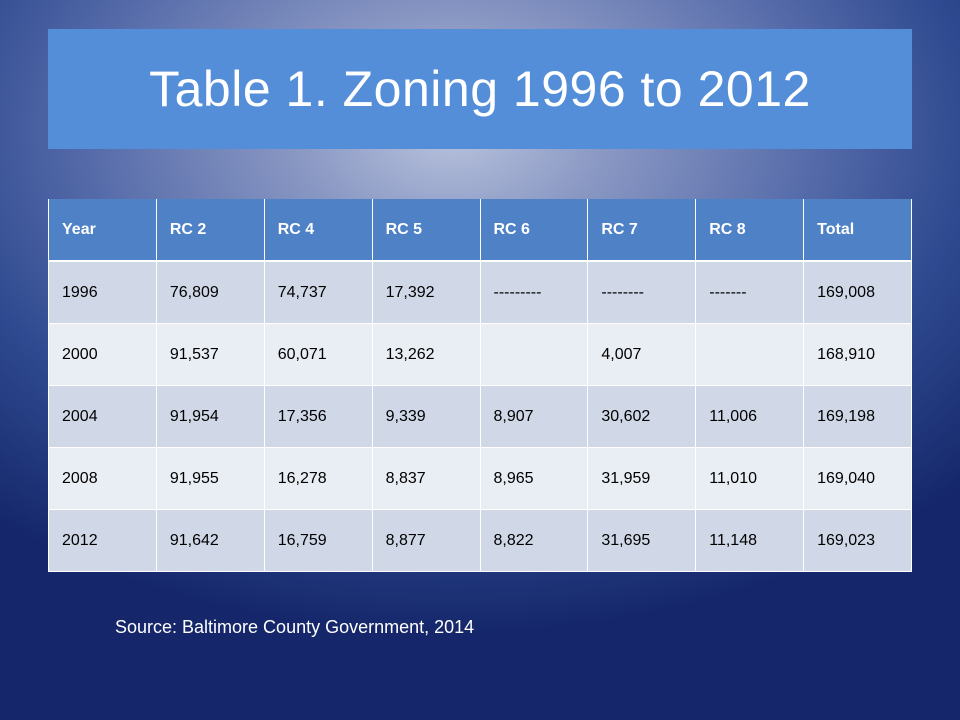 This screenshot has width=960, height=720. What do you see at coordinates (642, 416) in the screenshot?
I see `table-cell: 30,602` at bounding box center [642, 416].